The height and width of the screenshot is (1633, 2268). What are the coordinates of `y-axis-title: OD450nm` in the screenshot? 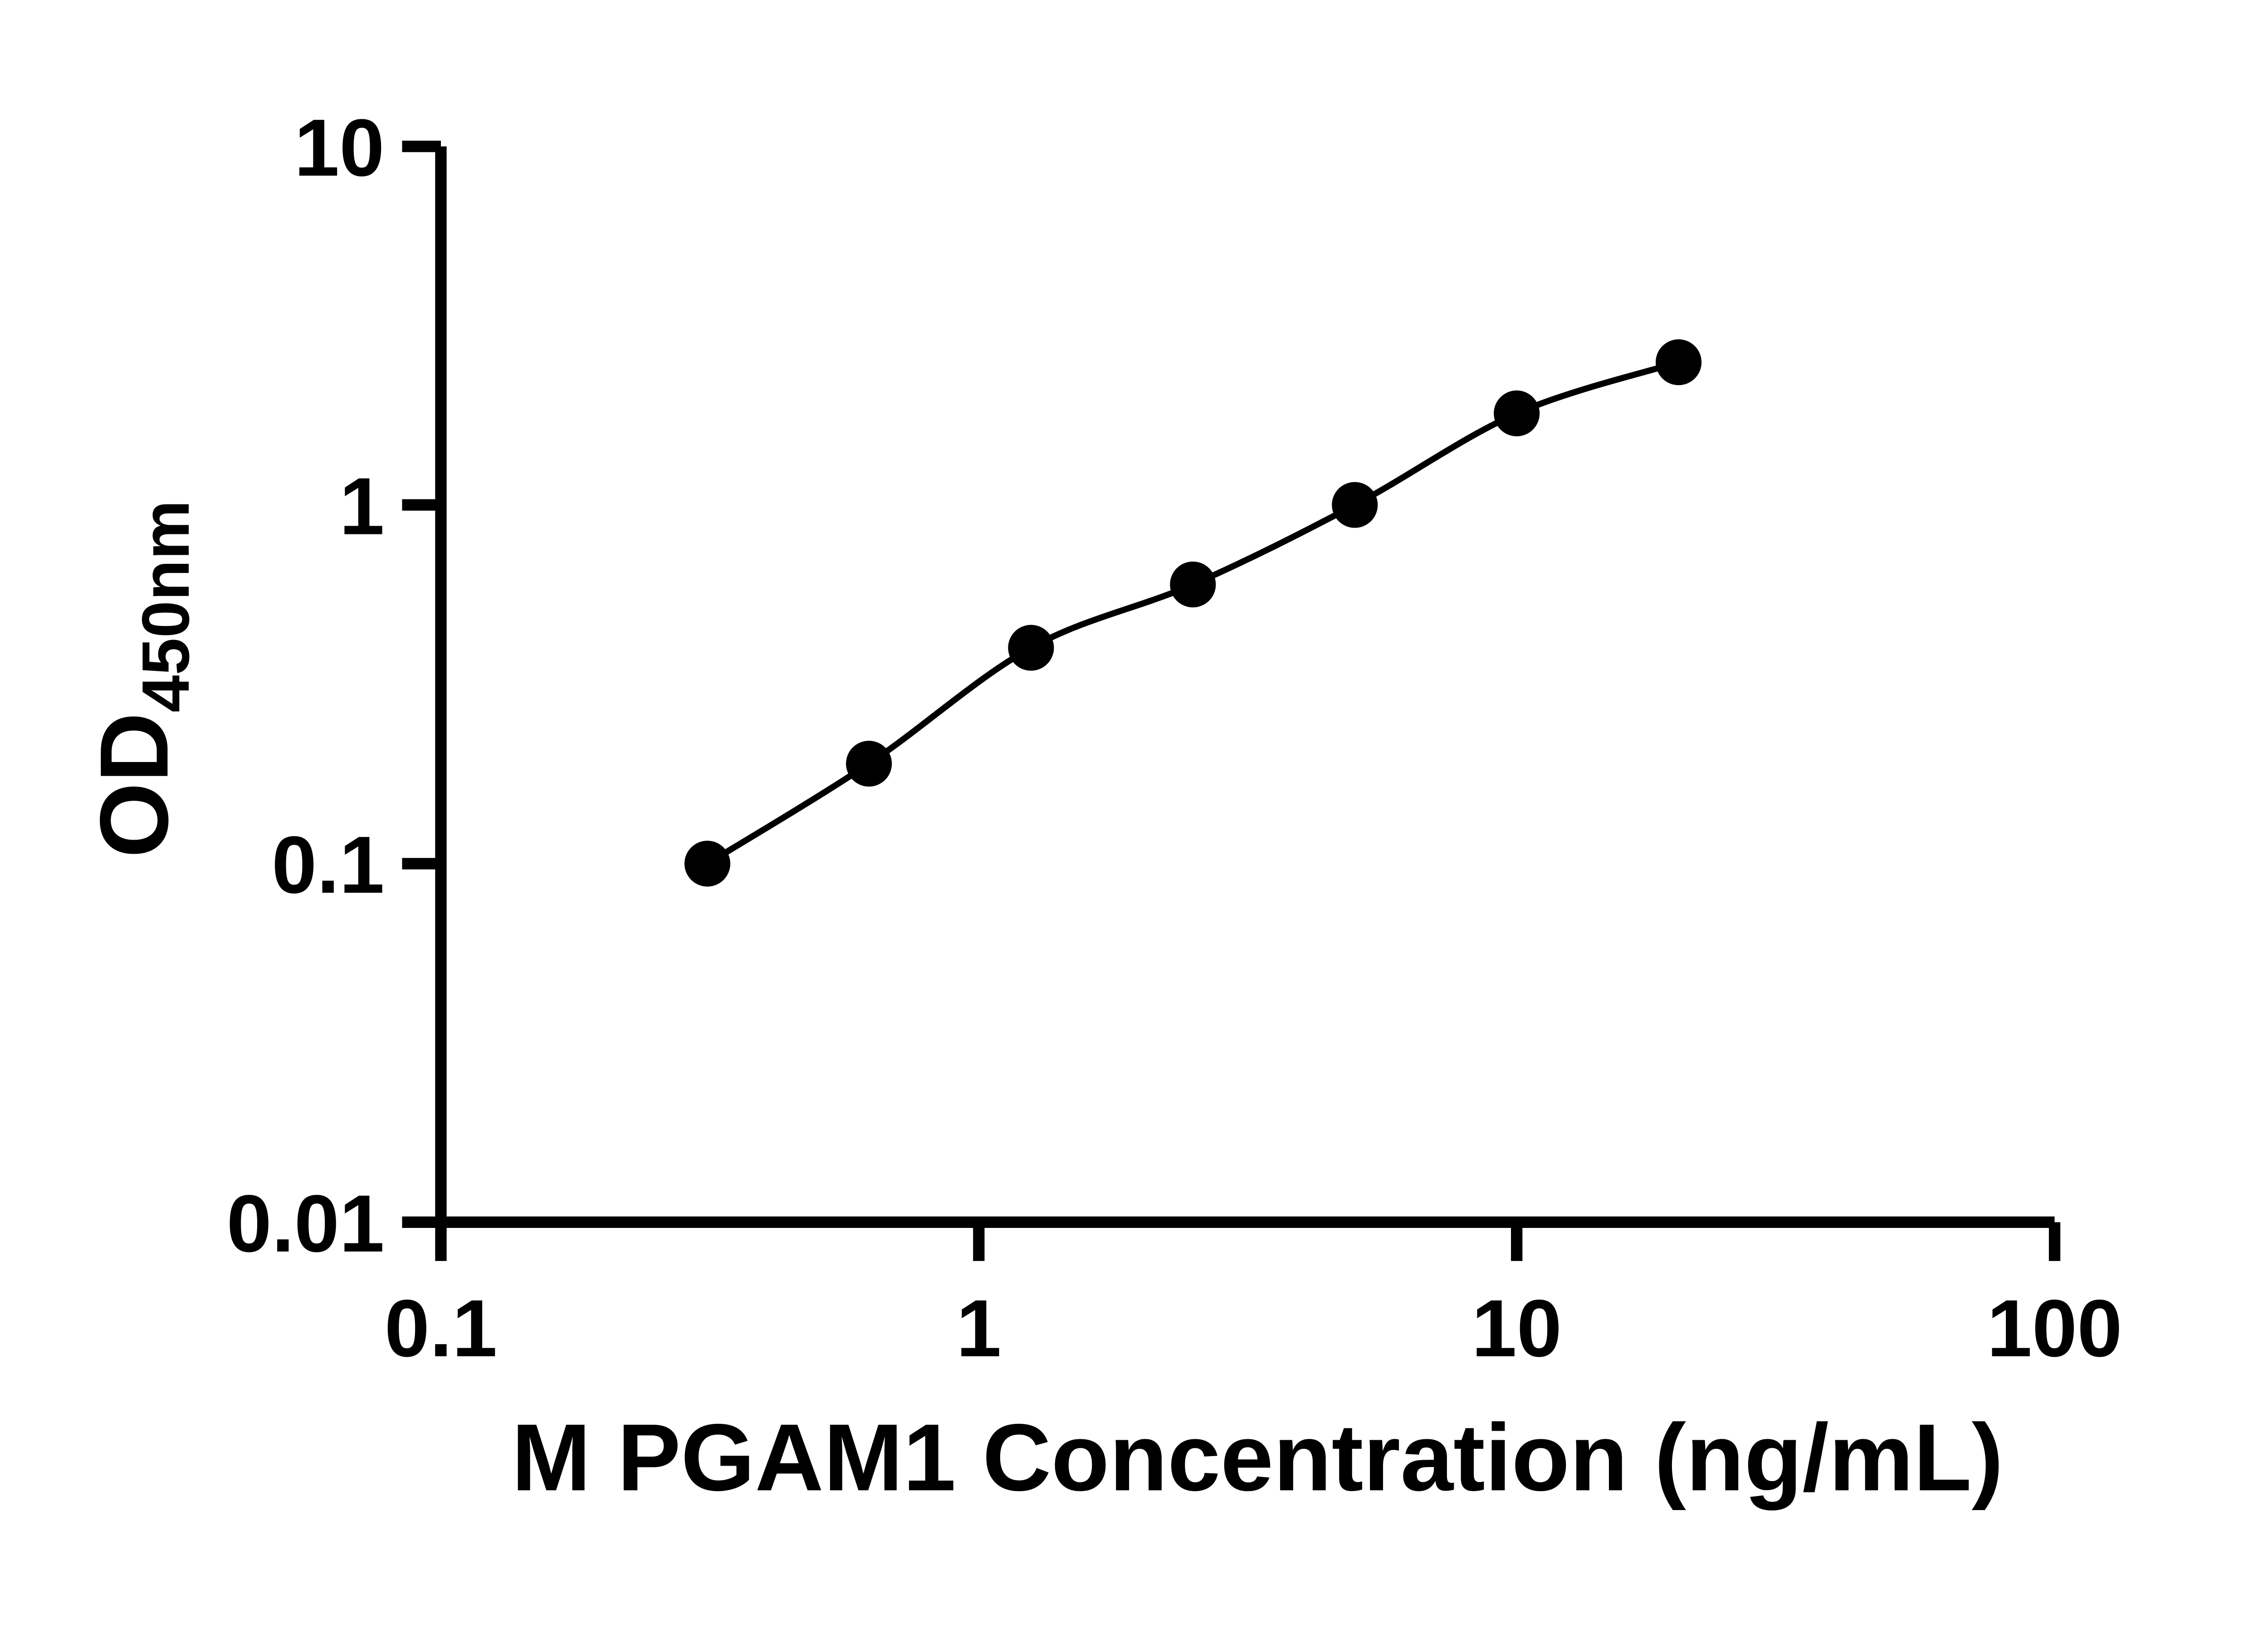 It's located at (141, 679).